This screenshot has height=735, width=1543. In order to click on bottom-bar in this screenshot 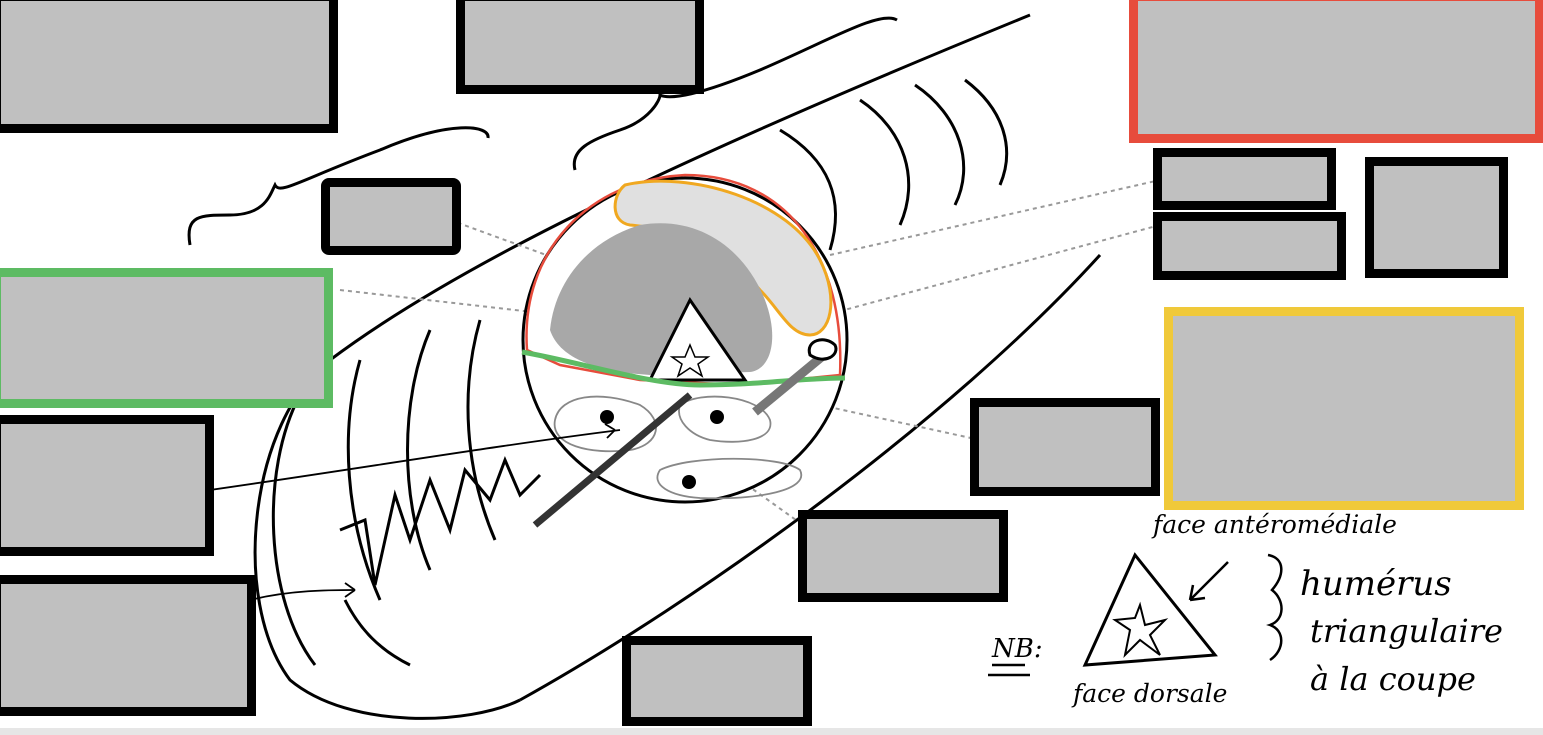, I will do `click(771, 731)`.